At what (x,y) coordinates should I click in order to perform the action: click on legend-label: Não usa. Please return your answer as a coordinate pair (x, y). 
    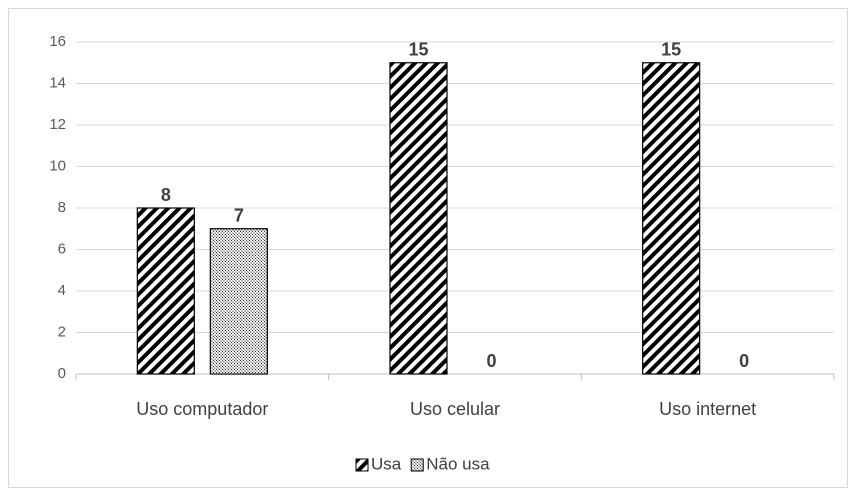
    Looking at the image, I should click on (458, 463).